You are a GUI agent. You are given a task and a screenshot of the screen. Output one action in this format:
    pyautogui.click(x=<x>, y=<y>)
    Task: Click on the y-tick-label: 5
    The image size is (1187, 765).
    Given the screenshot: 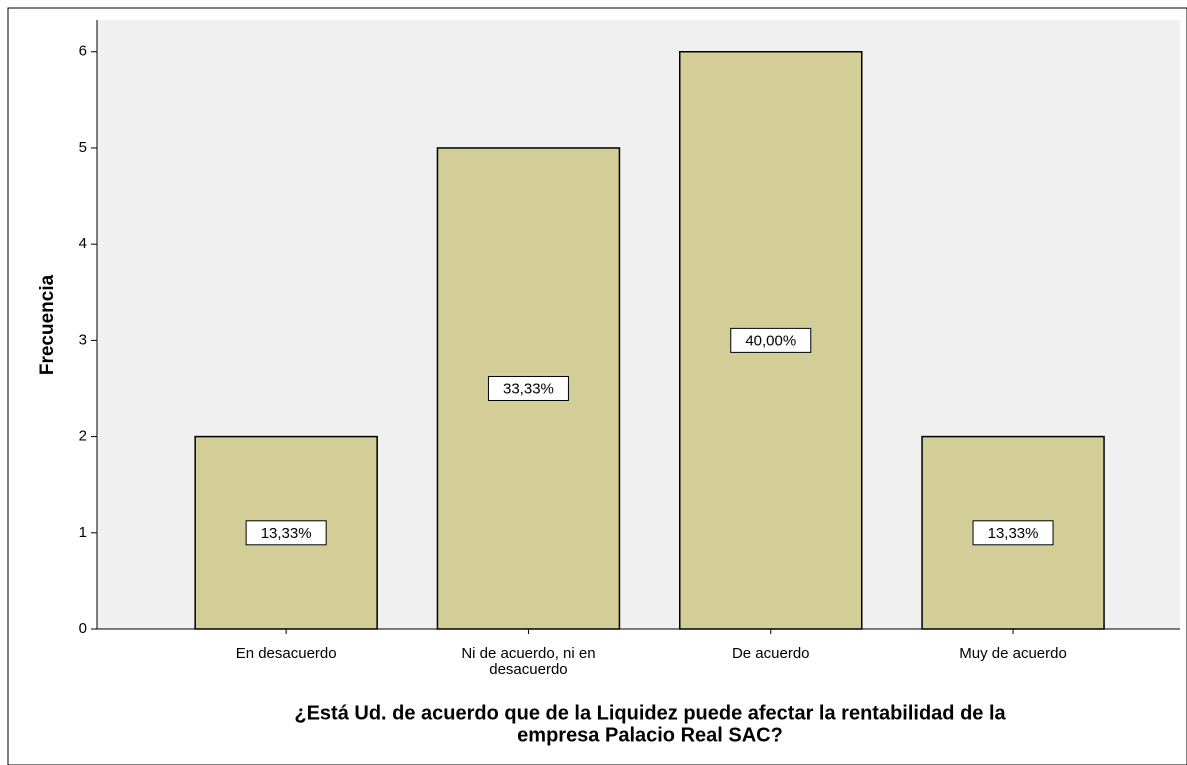 What is the action you would take?
    pyautogui.click(x=83, y=147)
    